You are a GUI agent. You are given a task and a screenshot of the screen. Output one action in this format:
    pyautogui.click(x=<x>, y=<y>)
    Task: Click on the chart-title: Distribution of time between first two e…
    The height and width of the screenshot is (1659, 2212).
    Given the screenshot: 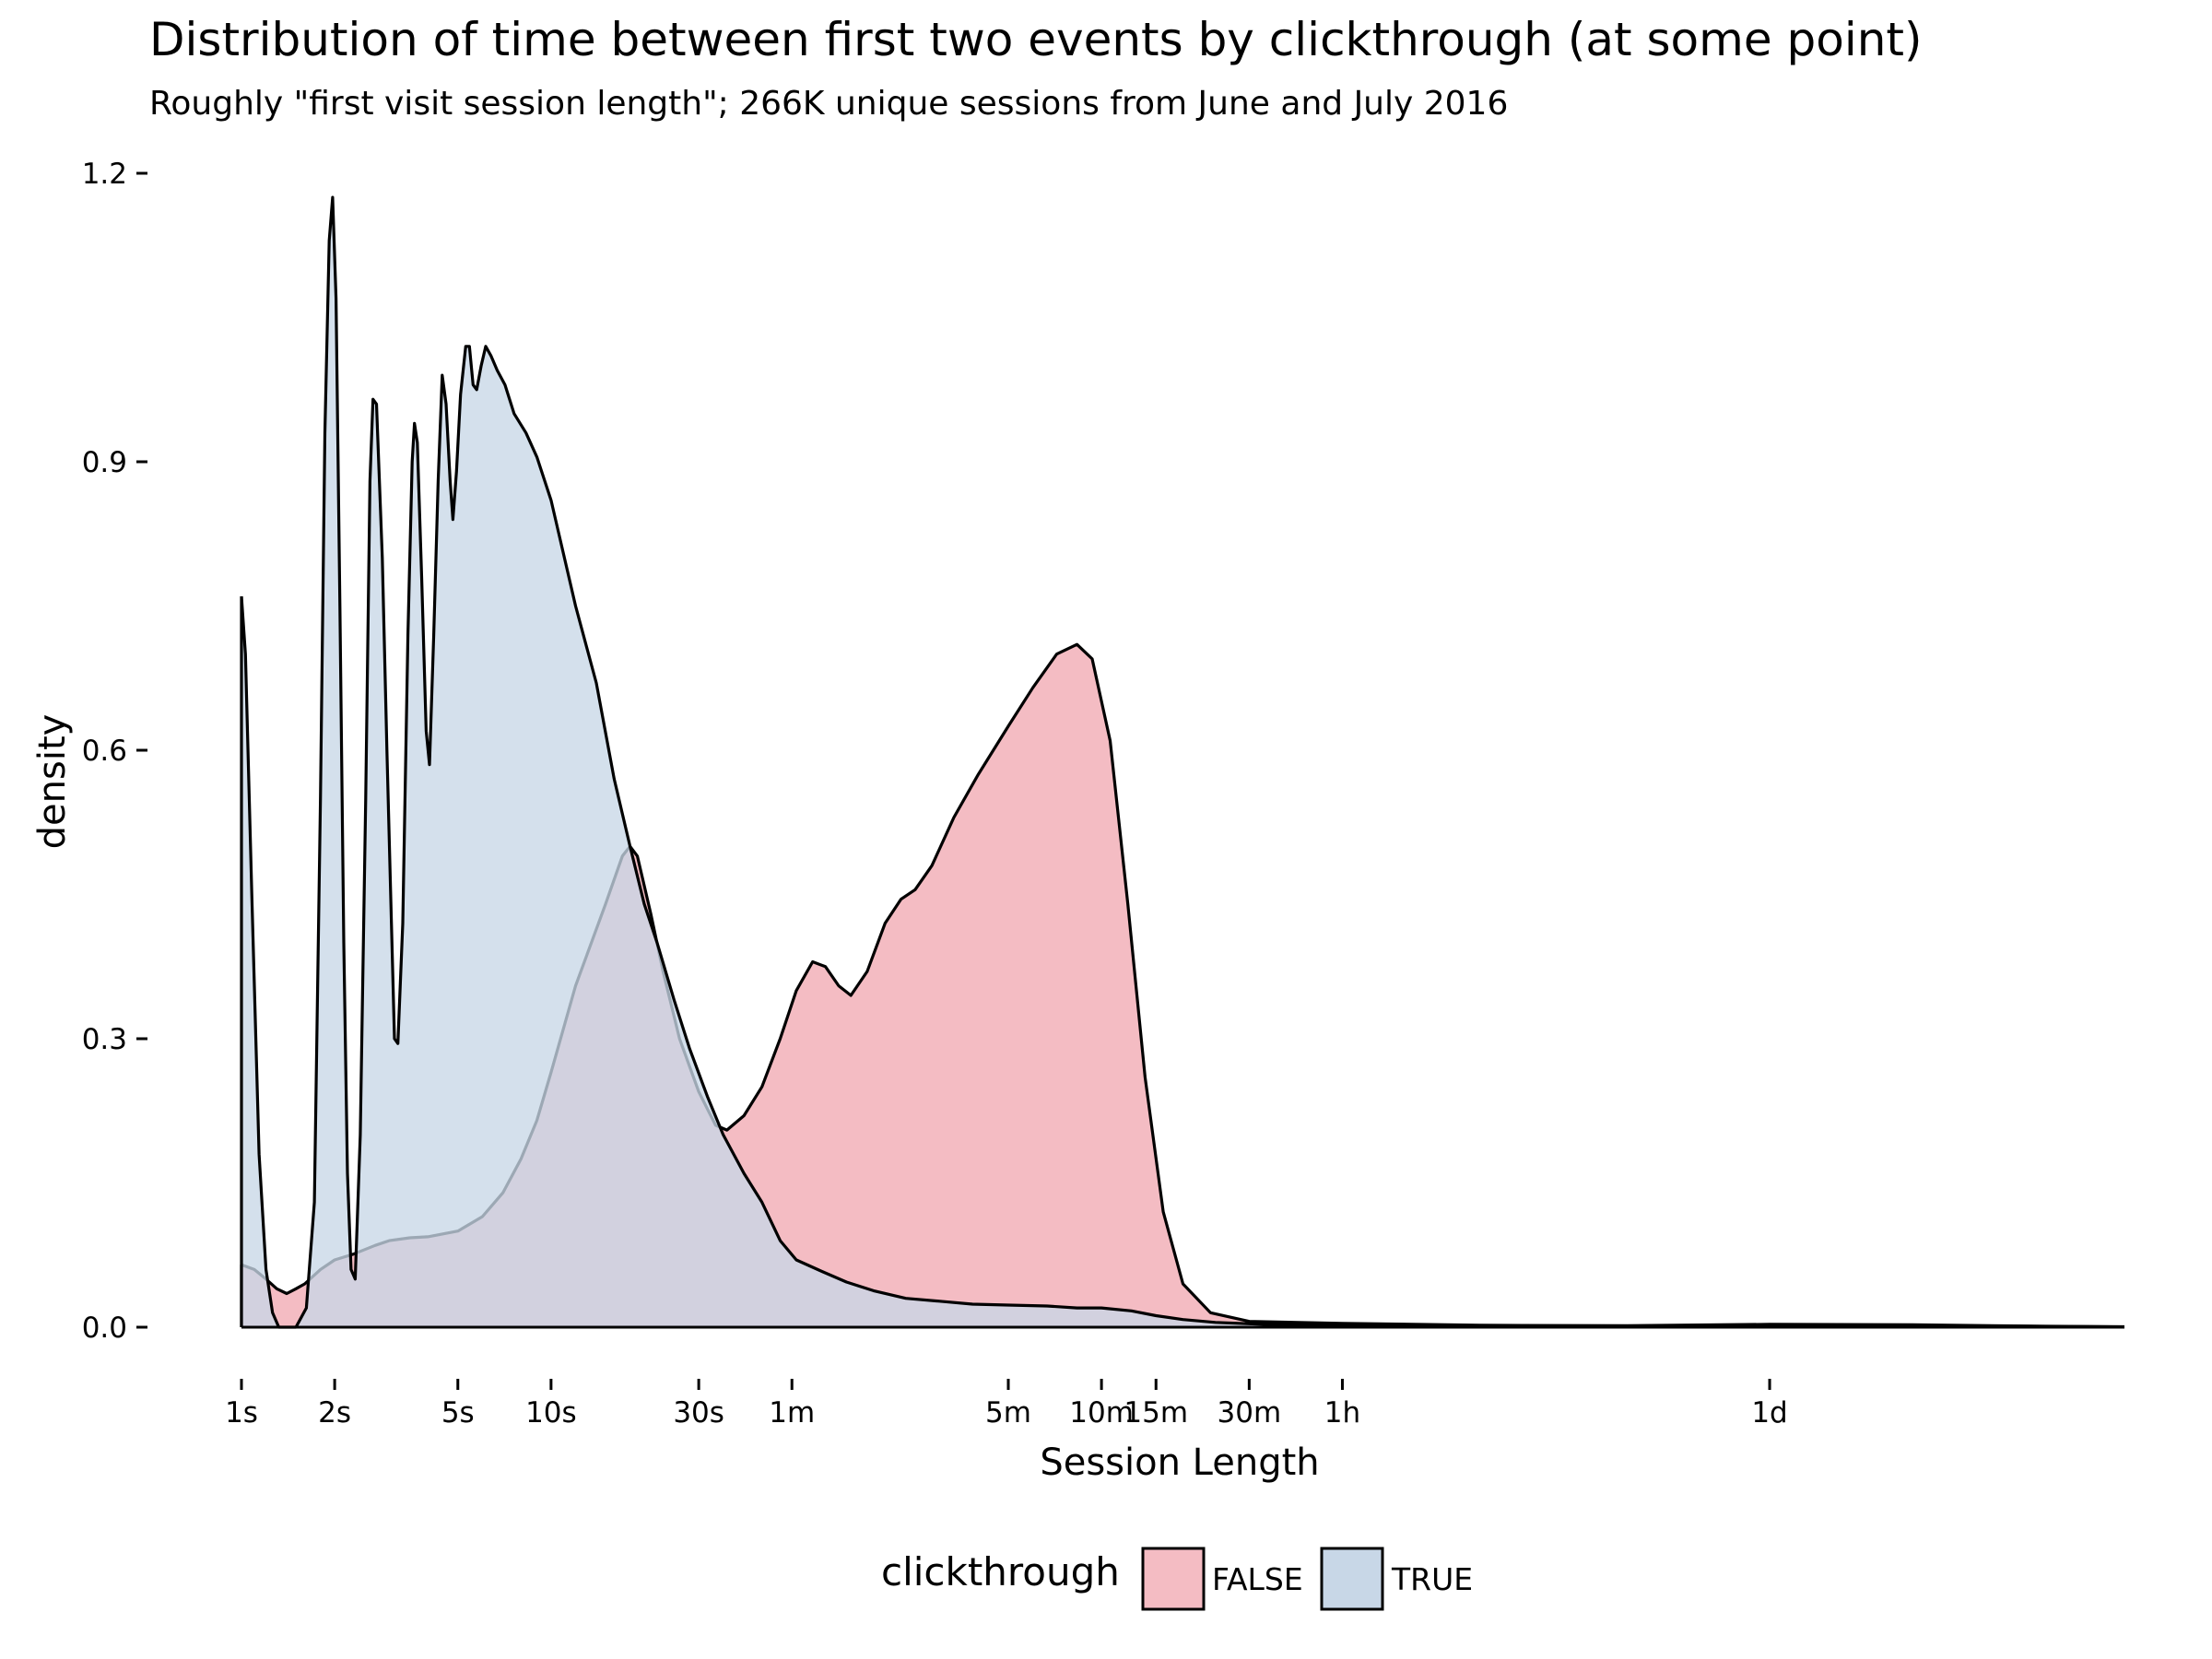 What is the action you would take?
    pyautogui.click(x=1036, y=39)
    